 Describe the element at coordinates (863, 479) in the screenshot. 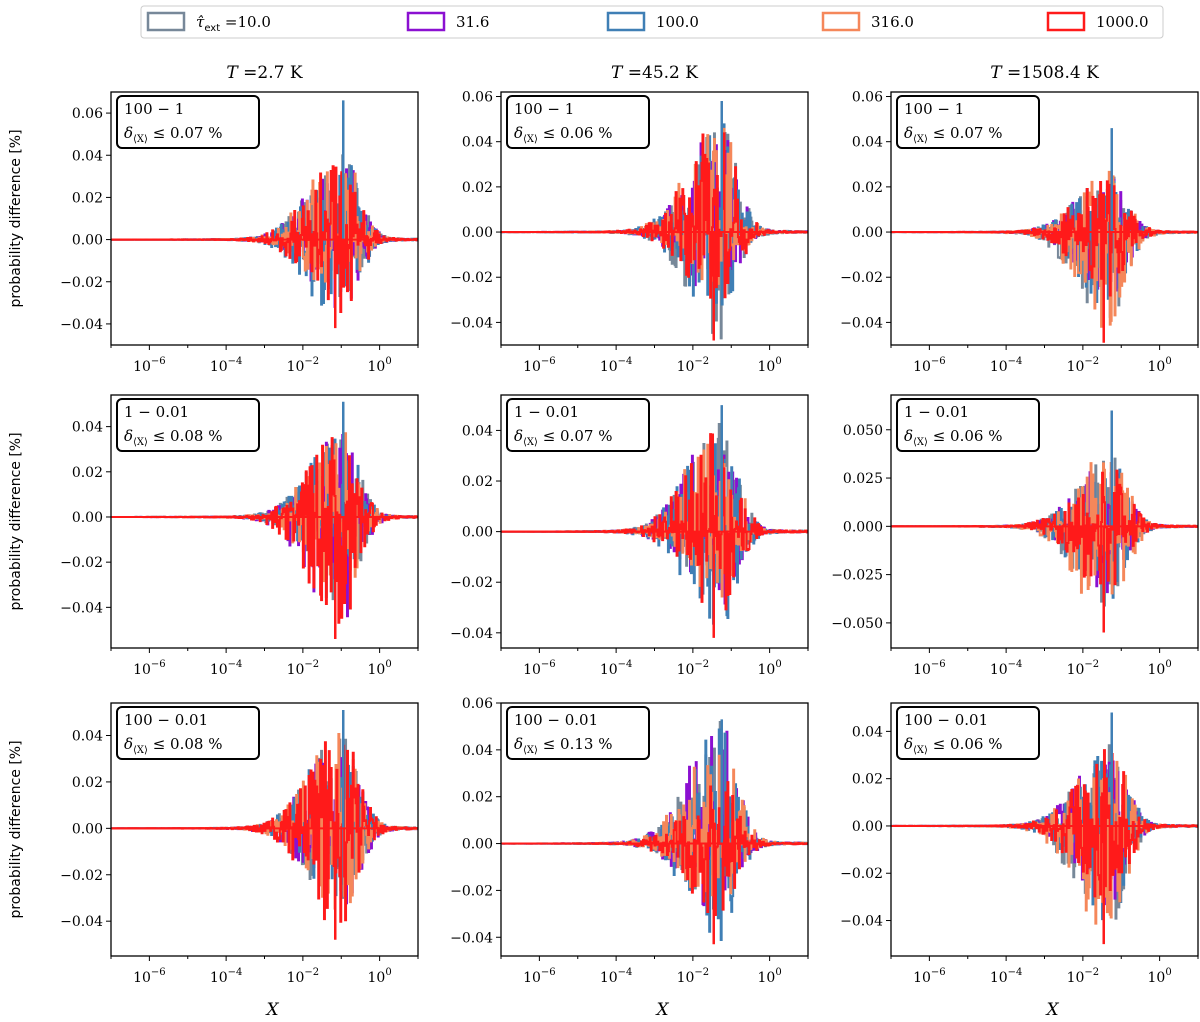

I see `y-tick-label: 0.025` at that location.